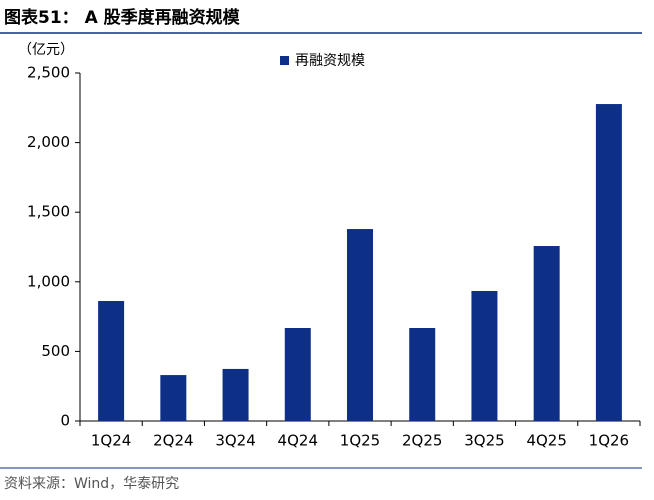  What do you see at coordinates (111, 441) in the screenshot?
I see `x-tick-label: 1Q24` at bounding box center [111, 441].